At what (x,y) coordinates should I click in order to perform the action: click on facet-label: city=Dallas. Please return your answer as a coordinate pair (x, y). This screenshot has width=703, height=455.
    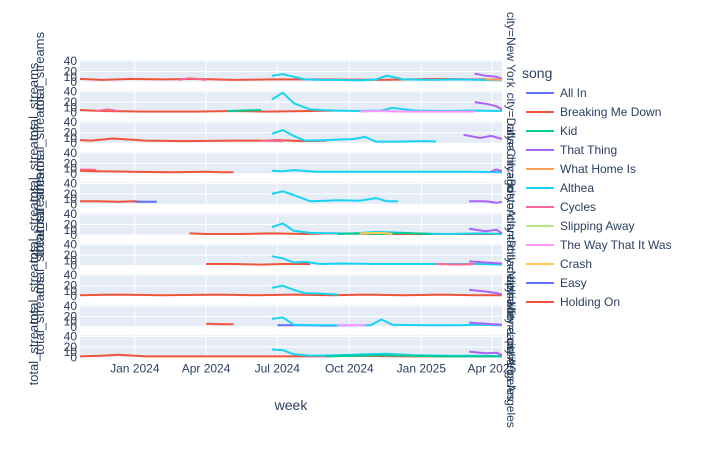
    Looking at the image, I should click on (511, 122).